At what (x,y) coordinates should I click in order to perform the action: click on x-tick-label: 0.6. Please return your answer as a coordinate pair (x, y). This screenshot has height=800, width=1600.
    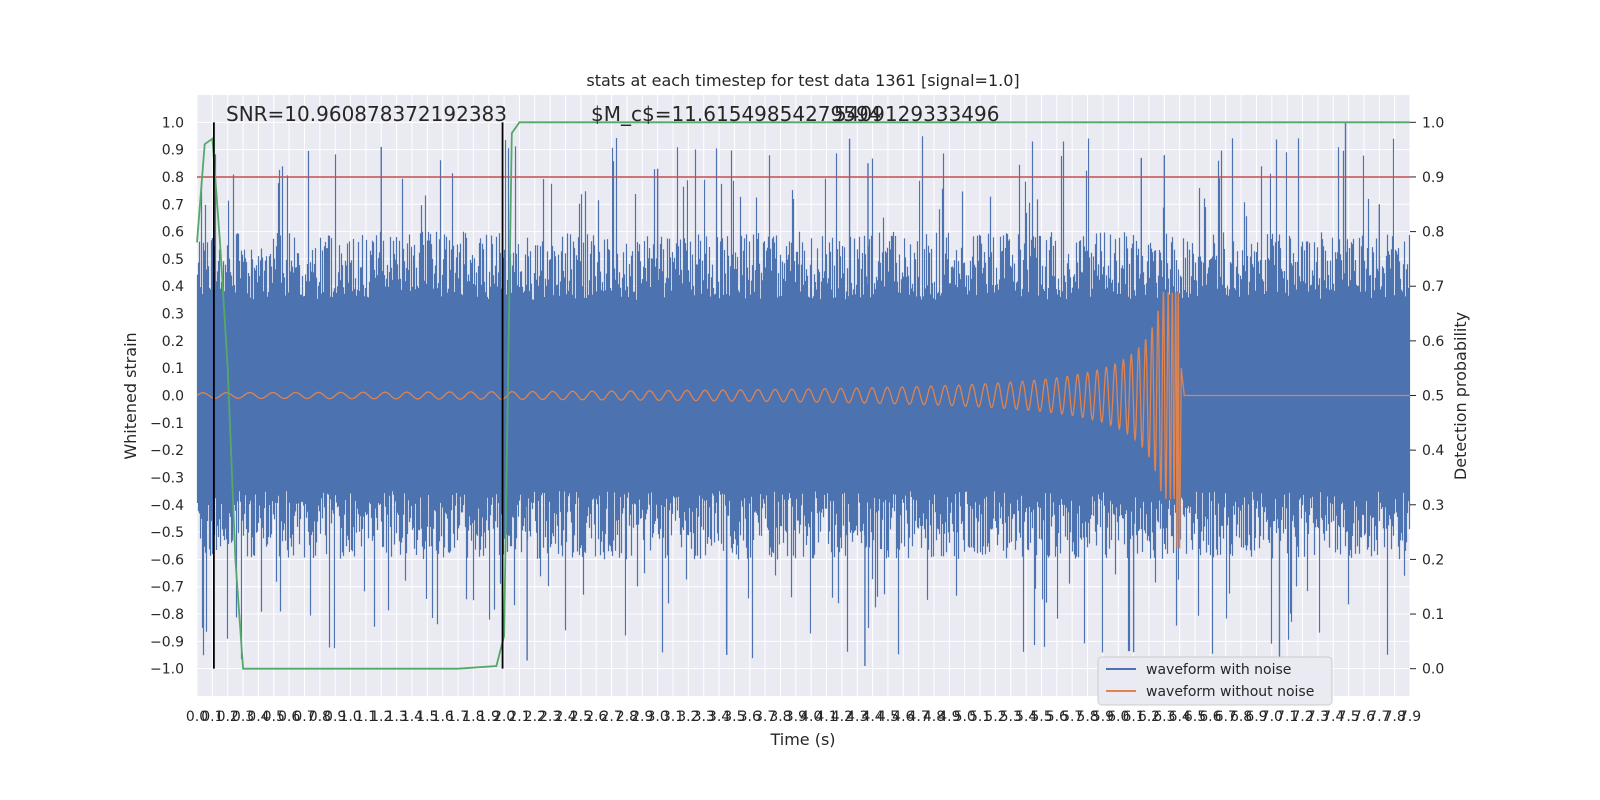
    Looking at the image, I should click on (289, 717).